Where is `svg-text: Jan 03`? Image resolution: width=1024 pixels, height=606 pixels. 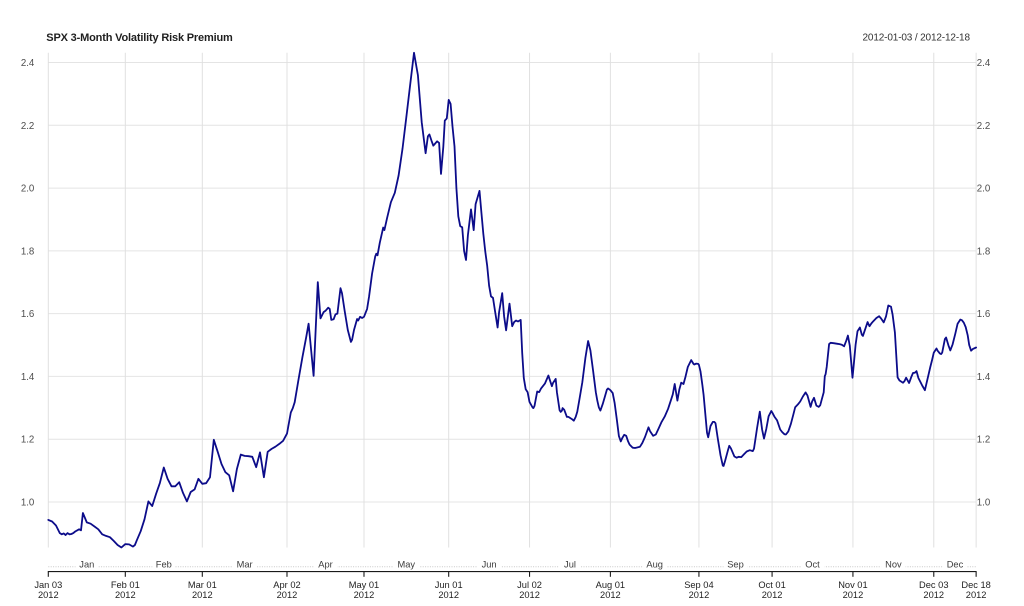 svg-text: Jan 03 is located at coordinates (48, 585).